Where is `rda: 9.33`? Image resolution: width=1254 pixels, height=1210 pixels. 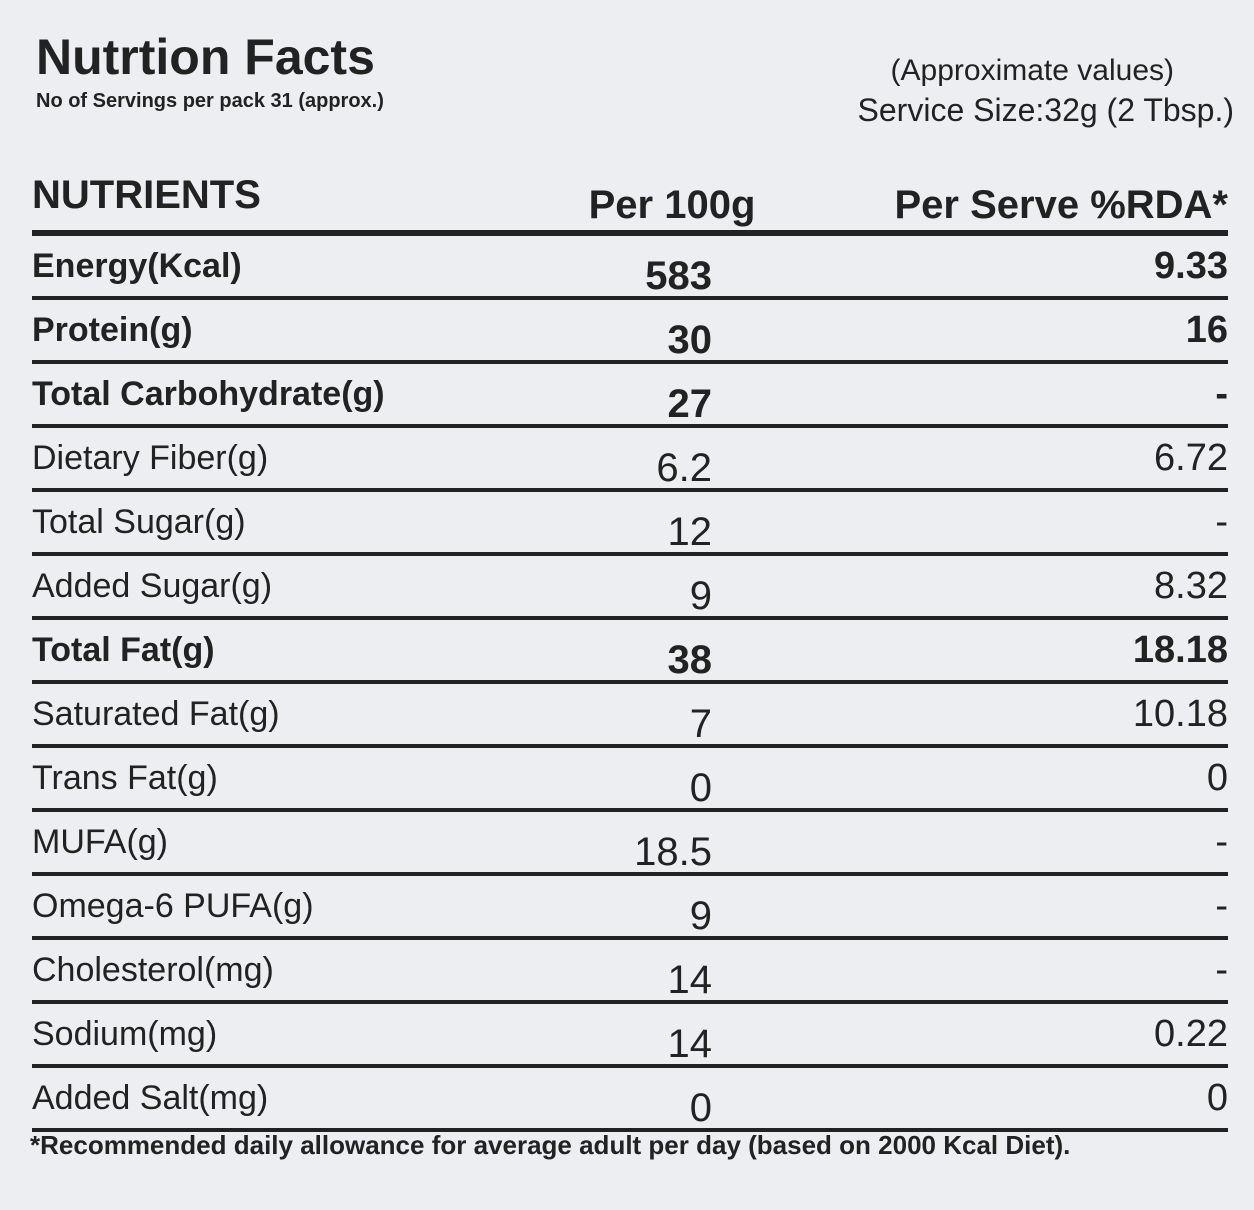
rda: 9.33 is located at coordinates (1191, 265).